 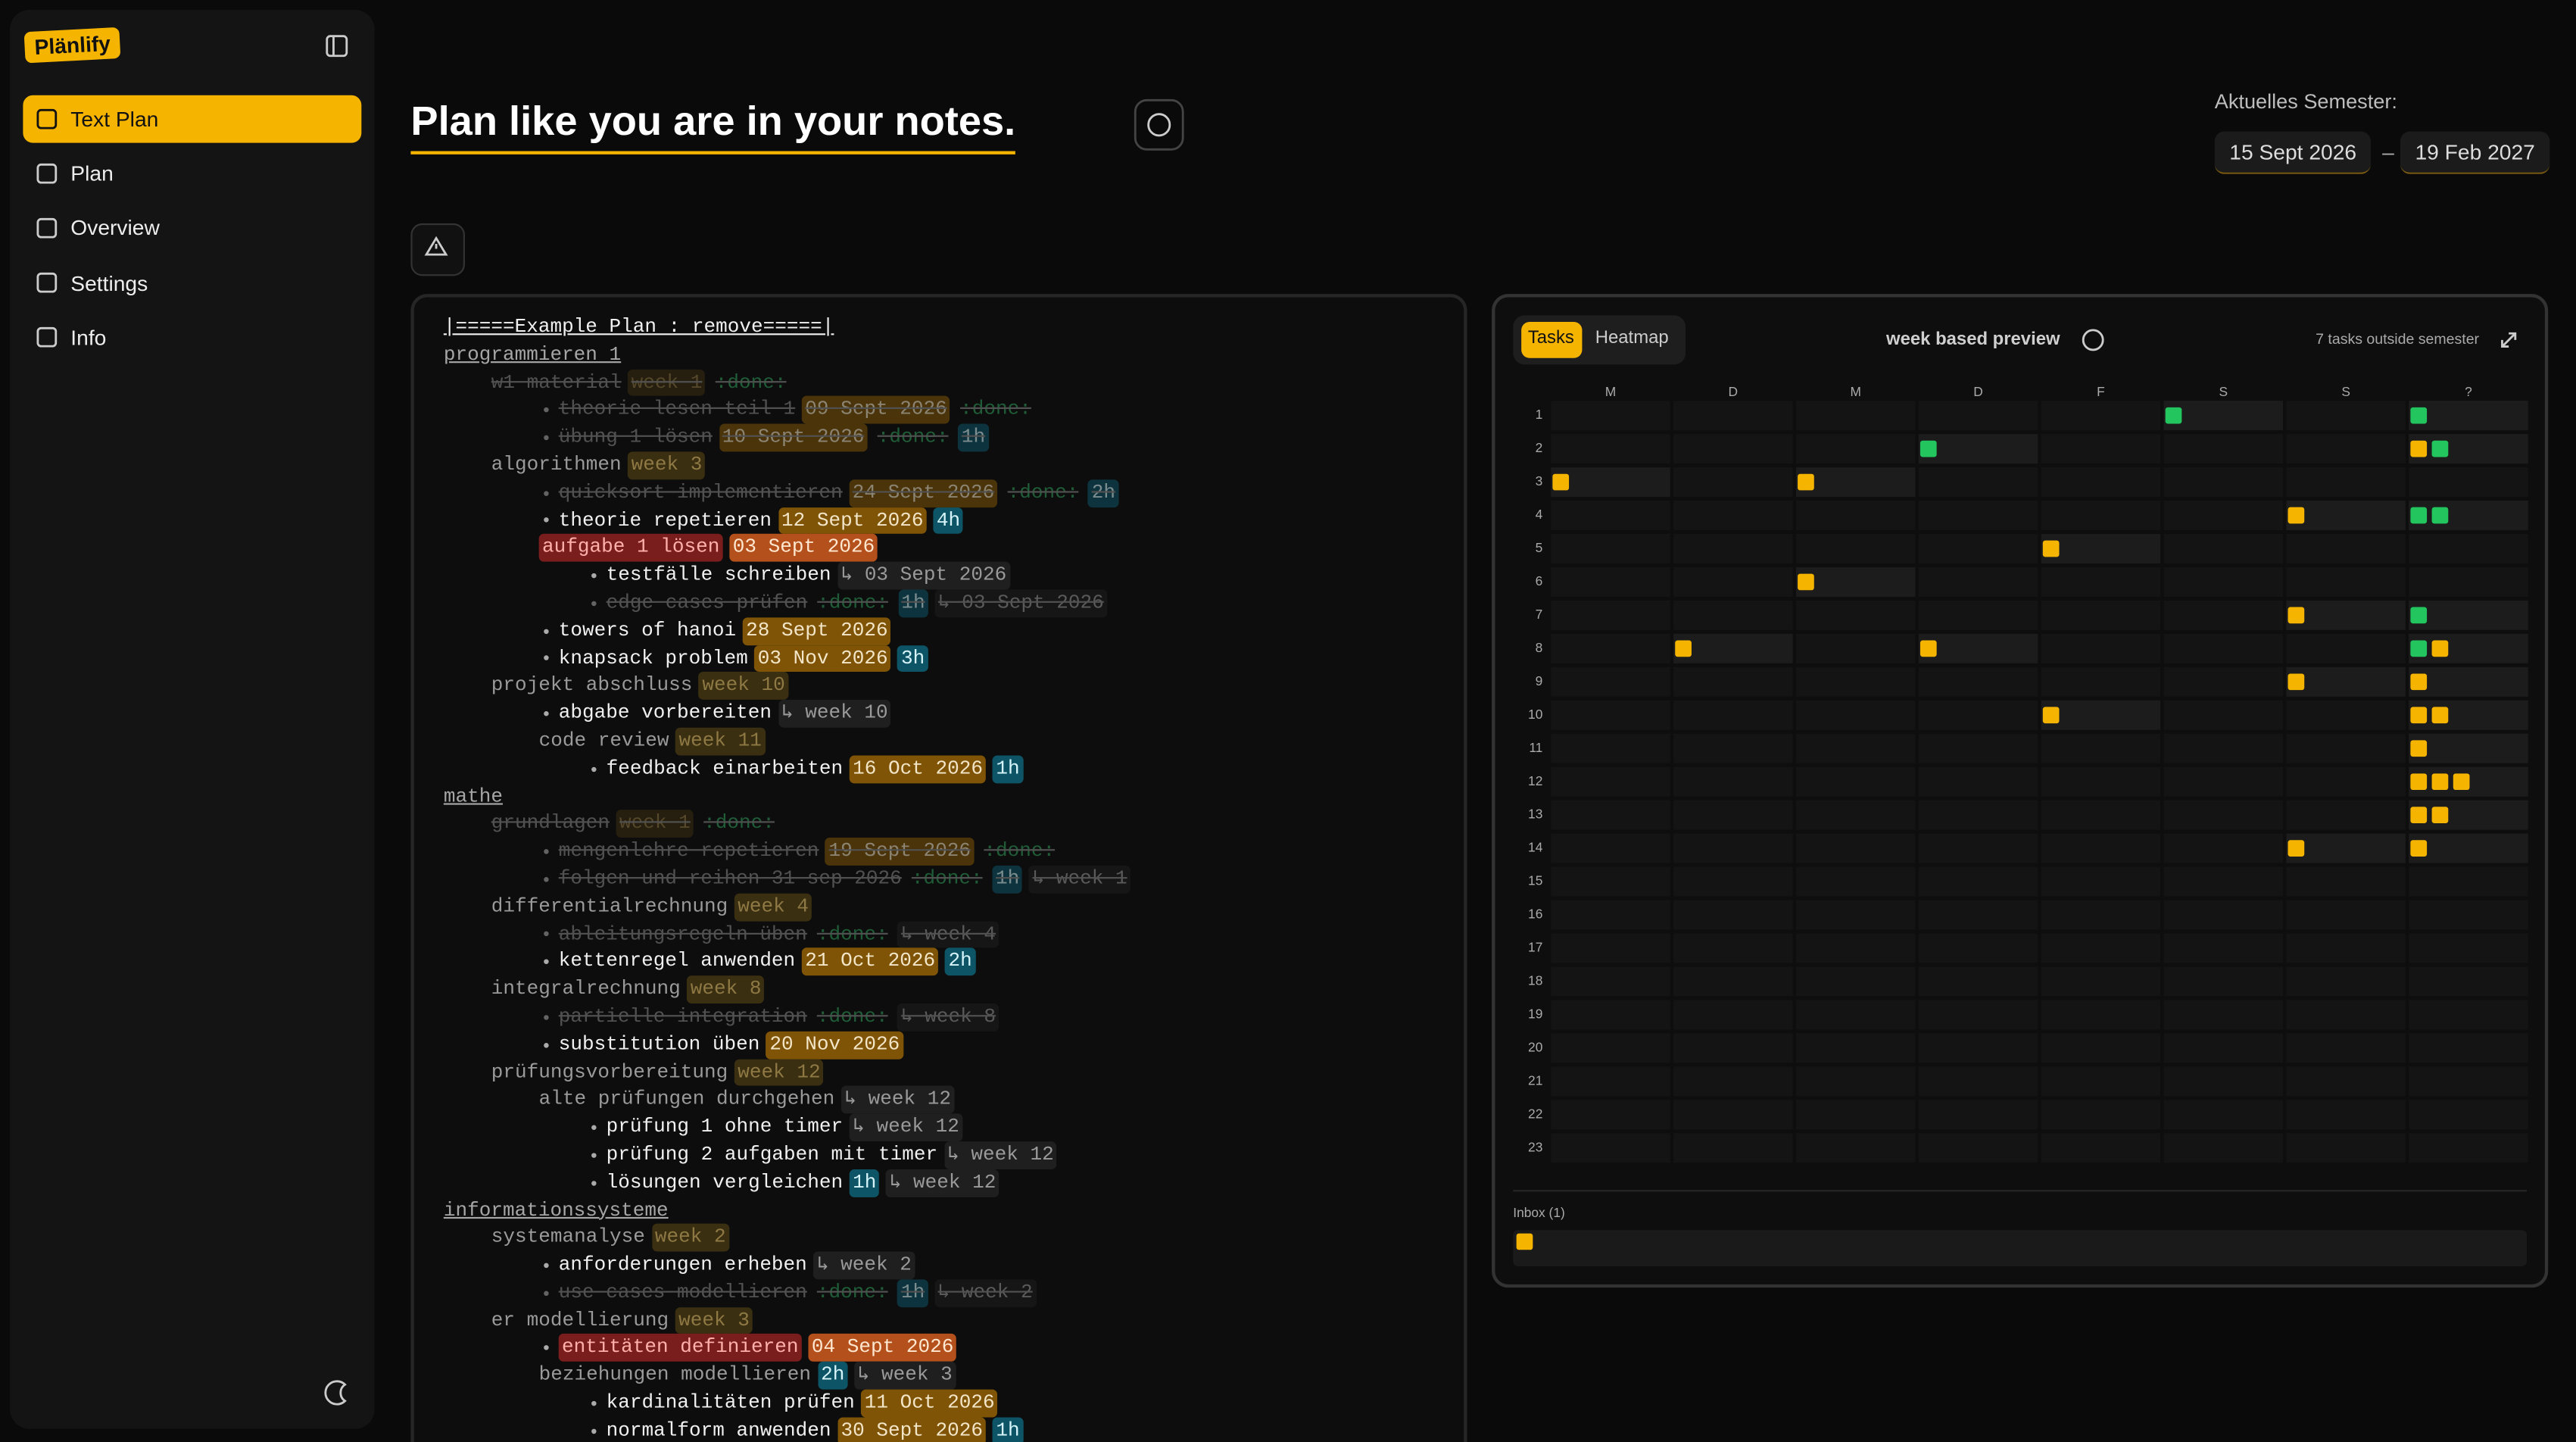 What do you see at coordinates (787, 824) in the screenshot?
I see `plan-line: grundlagen week 1:done:` at bounding box center [787, 824].